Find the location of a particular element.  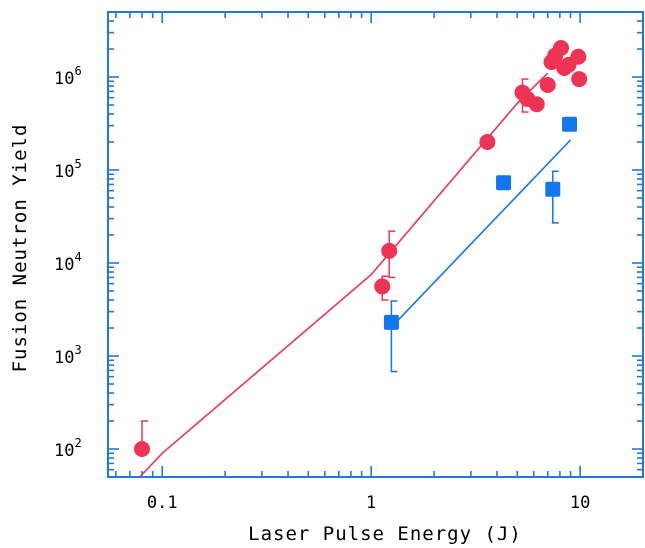

y-tick-label: 10⁵ is located at coordinates (68, 169).